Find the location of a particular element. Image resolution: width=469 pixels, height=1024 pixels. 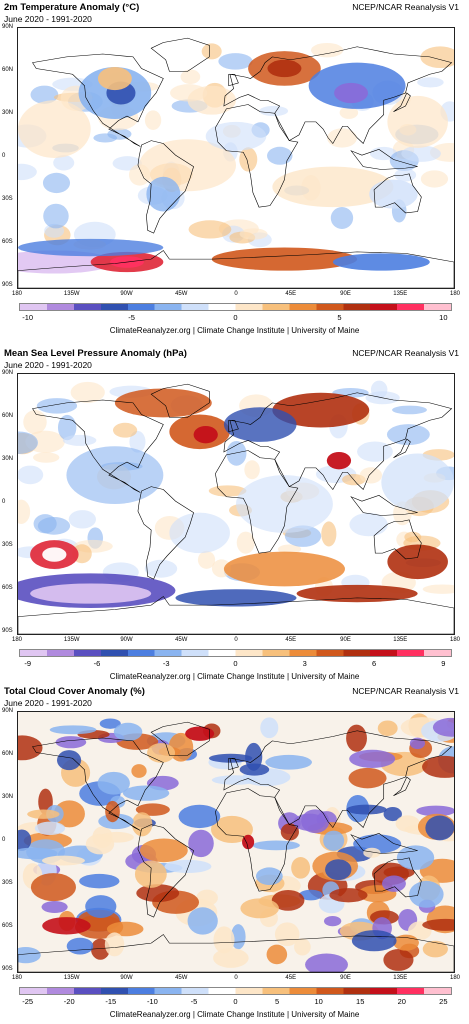

lon-label: 135E is located at coordinates (400, 294).